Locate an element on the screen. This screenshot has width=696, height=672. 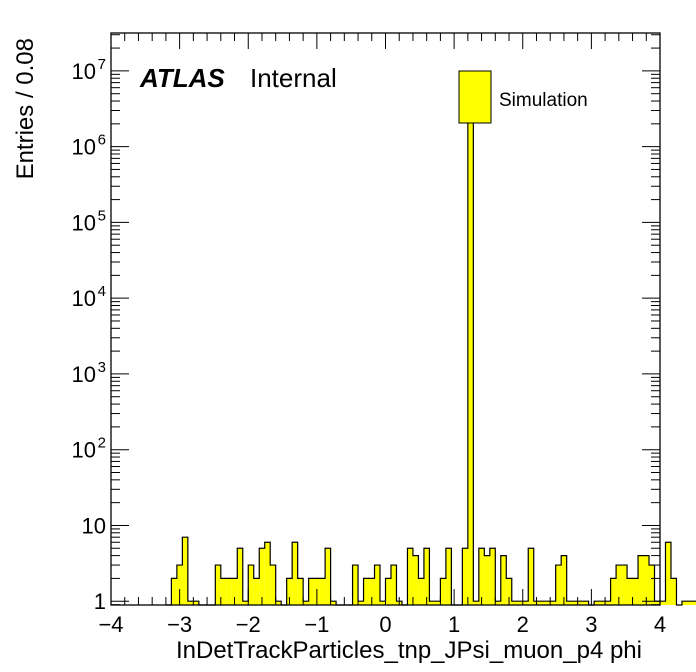
y-tick-label: 510 is located at coordinates (89, 221).